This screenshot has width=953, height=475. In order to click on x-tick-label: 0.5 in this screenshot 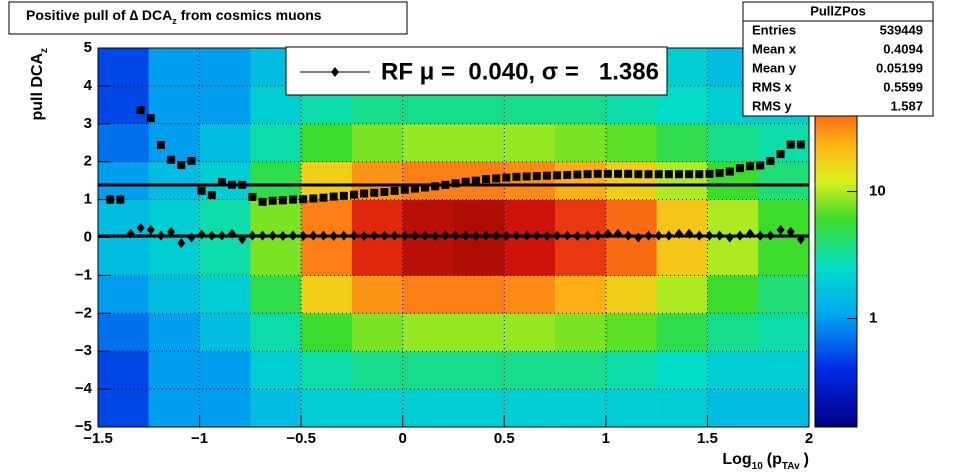, I will do `click(504, 438)`.